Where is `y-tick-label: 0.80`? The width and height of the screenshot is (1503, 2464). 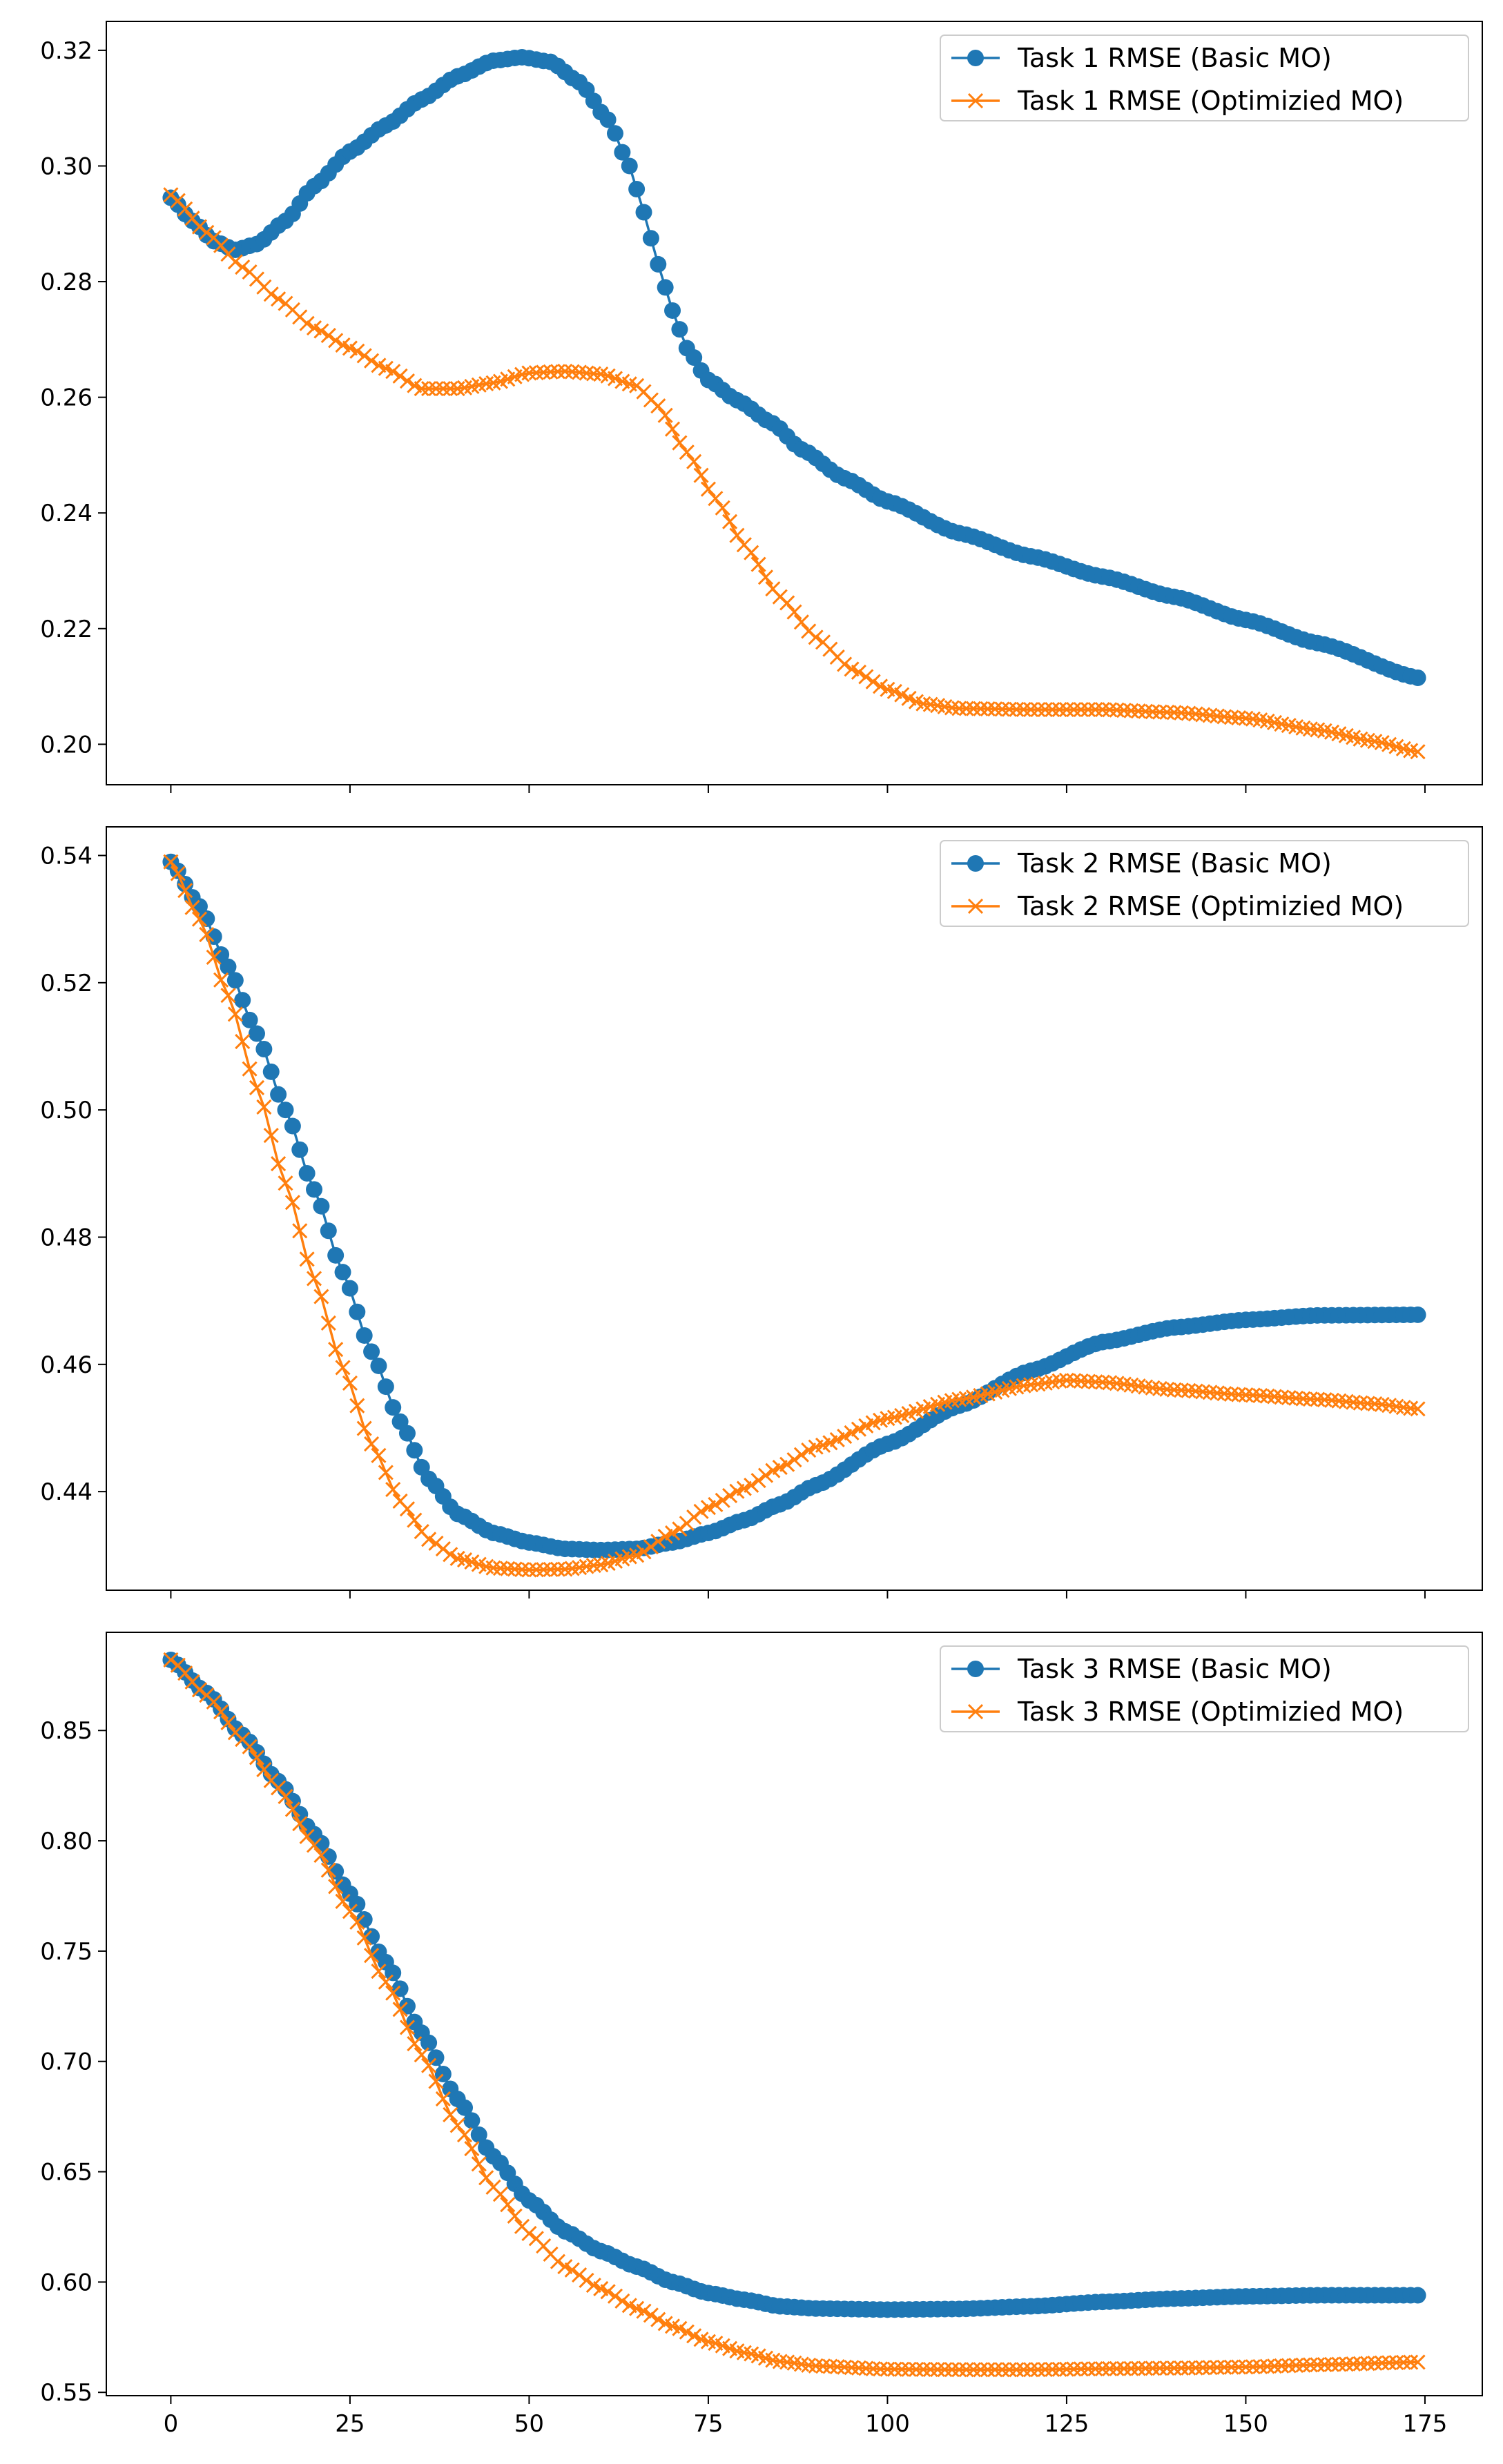
y-tick-label: 0.80 is located at coordinates (66, 1841).